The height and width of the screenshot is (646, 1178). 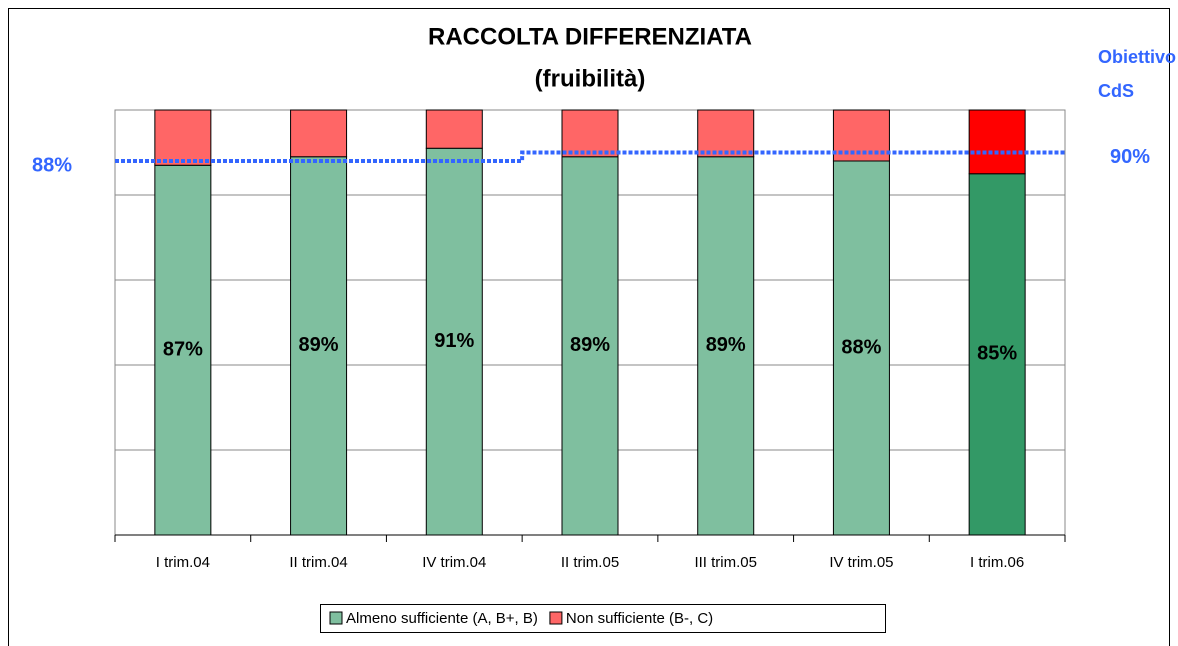 I want to click on x-tick-label: IV trim.05, so click(x=861, y=562).